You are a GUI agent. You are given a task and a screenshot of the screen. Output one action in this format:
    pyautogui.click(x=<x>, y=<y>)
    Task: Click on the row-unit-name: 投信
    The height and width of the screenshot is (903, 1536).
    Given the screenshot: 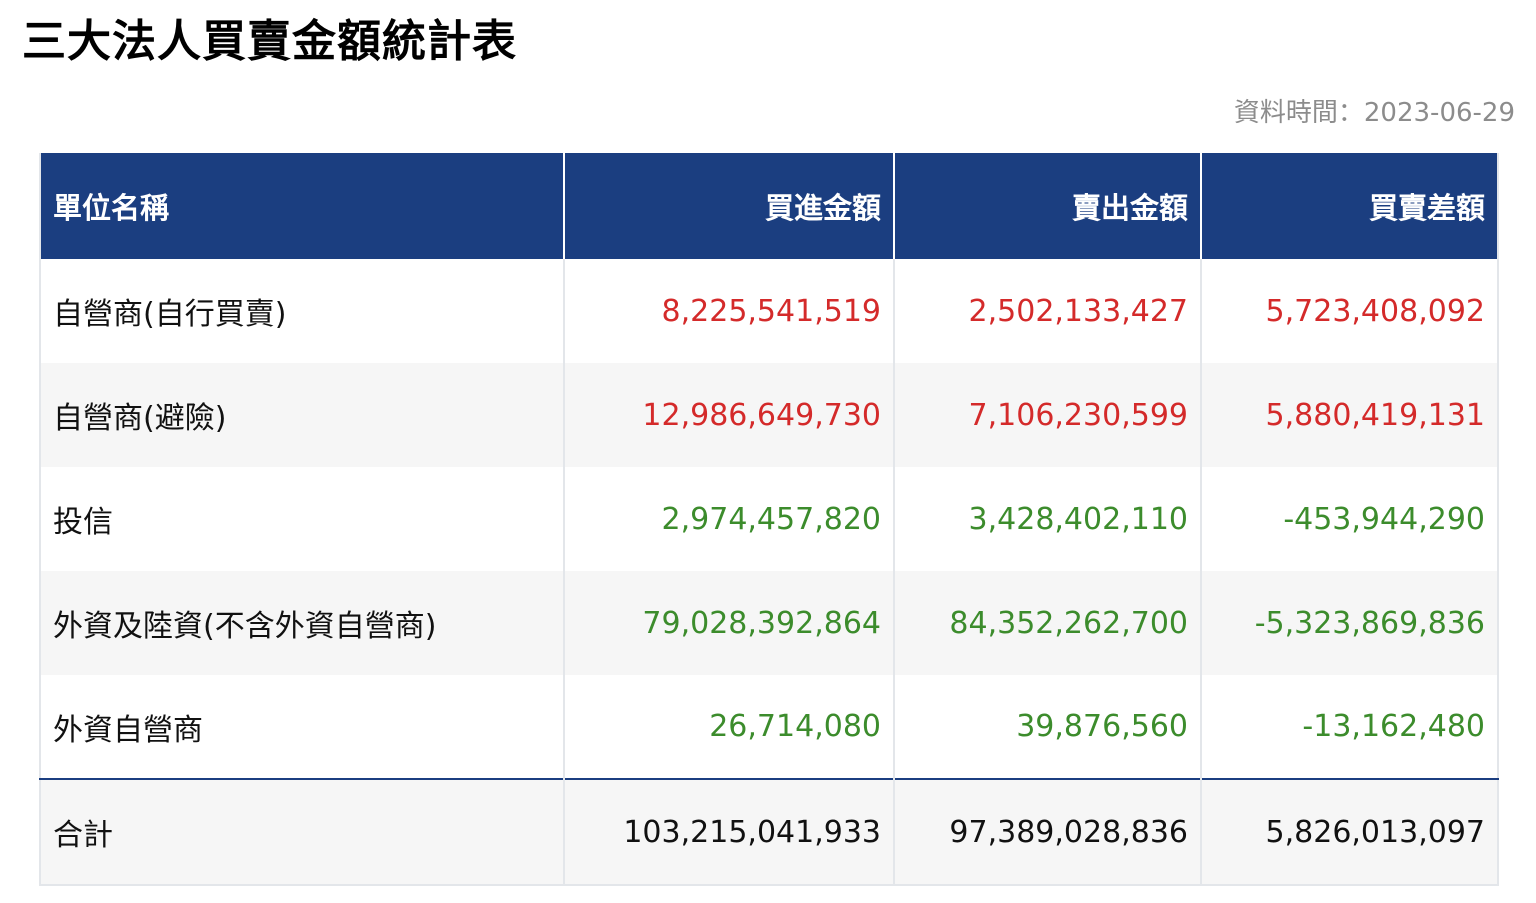 What is the action you would take?
    pyautogui.click(x=302, y=519)
    